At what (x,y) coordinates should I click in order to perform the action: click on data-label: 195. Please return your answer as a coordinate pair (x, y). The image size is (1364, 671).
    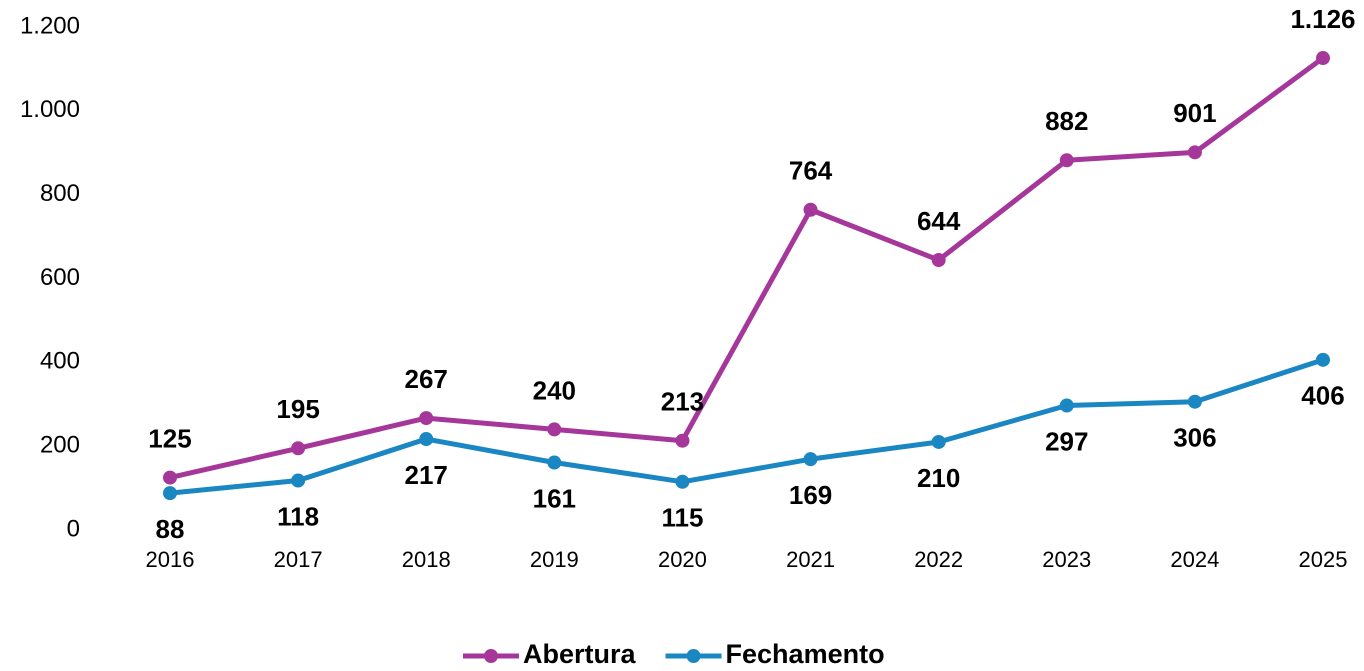
    Looking at the image, I should click on (297, 409).